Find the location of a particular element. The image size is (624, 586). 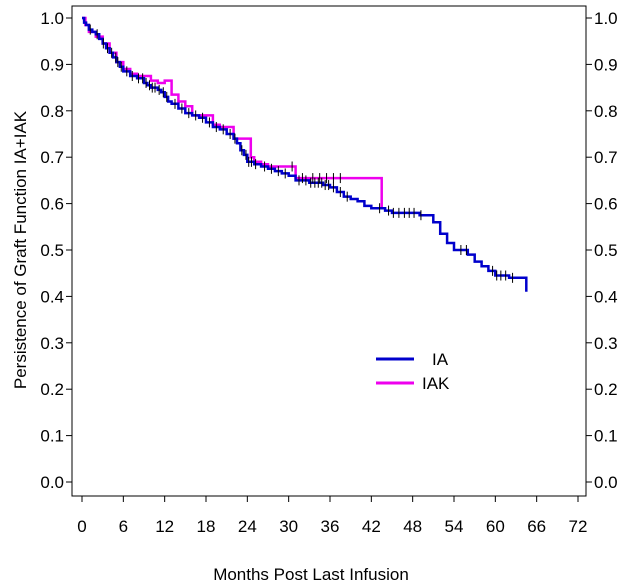

y-tick-label-right: 0.0 is located at coordinates (606, 482).